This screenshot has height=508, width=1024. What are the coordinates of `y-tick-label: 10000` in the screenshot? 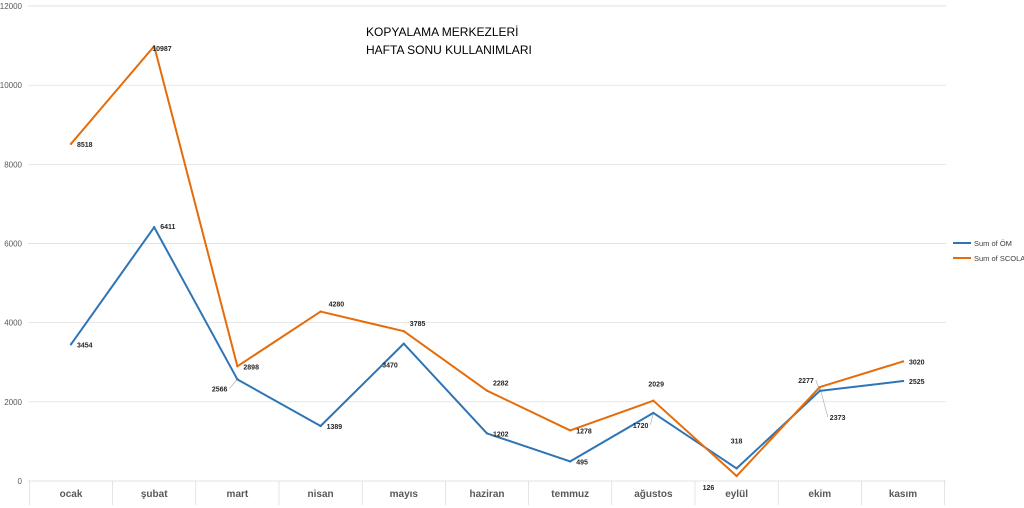 It's located at (11, 85).